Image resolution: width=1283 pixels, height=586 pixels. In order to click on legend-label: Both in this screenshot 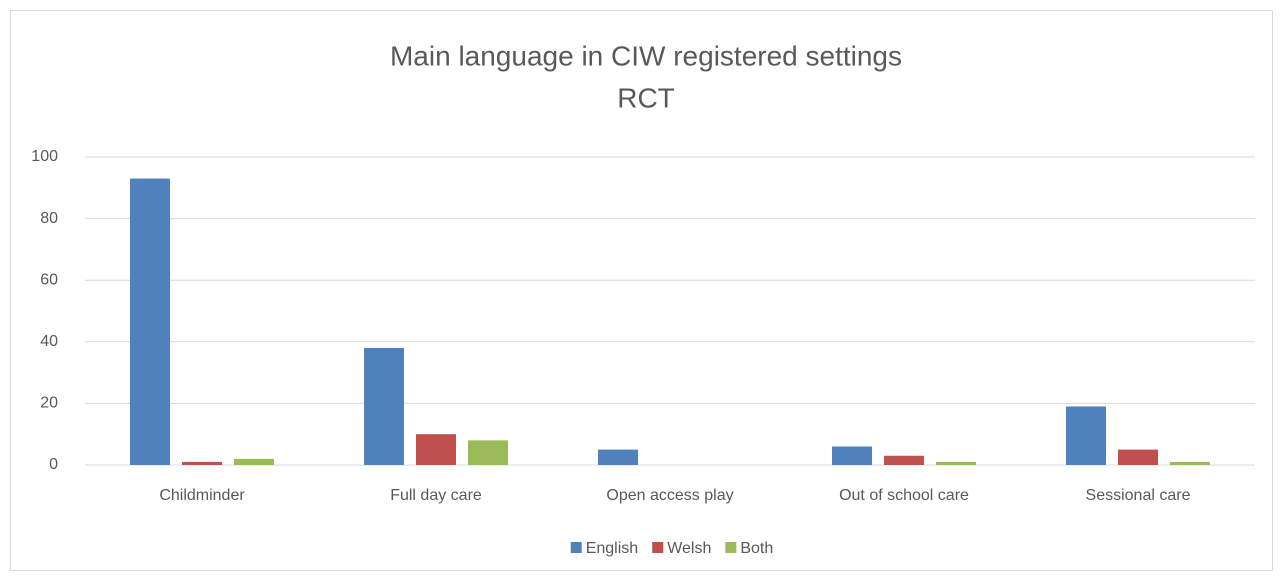, I will do `click(756, 548)`.